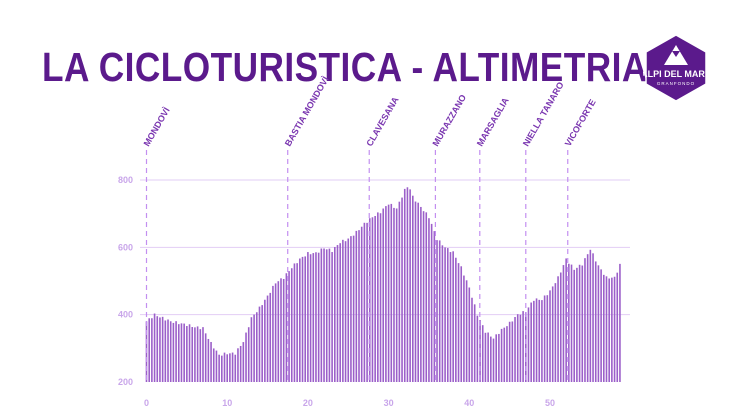  What do you see at coordinates (227, 403) in the screenshot?
I see `x-tick-label: 10` at bounding box center [227, 403].